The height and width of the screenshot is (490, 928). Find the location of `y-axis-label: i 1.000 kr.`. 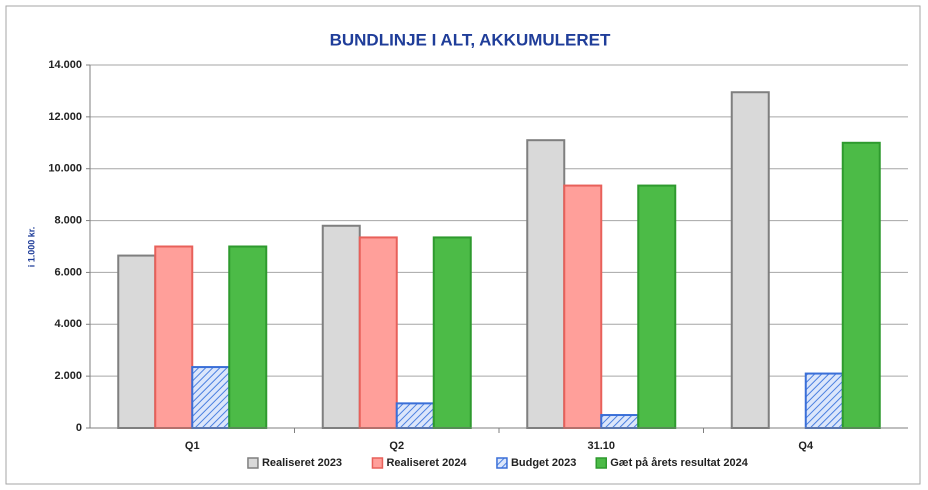

y-axis-label: i 1.000 kr. is located at coordinates (31, 247).